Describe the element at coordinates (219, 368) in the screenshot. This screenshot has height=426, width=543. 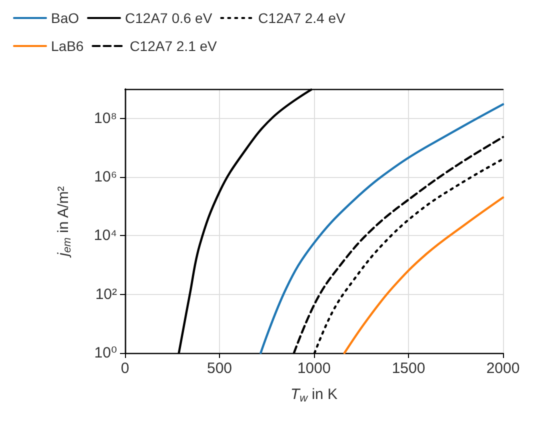
I see `x-tick-label: 500` at that location.